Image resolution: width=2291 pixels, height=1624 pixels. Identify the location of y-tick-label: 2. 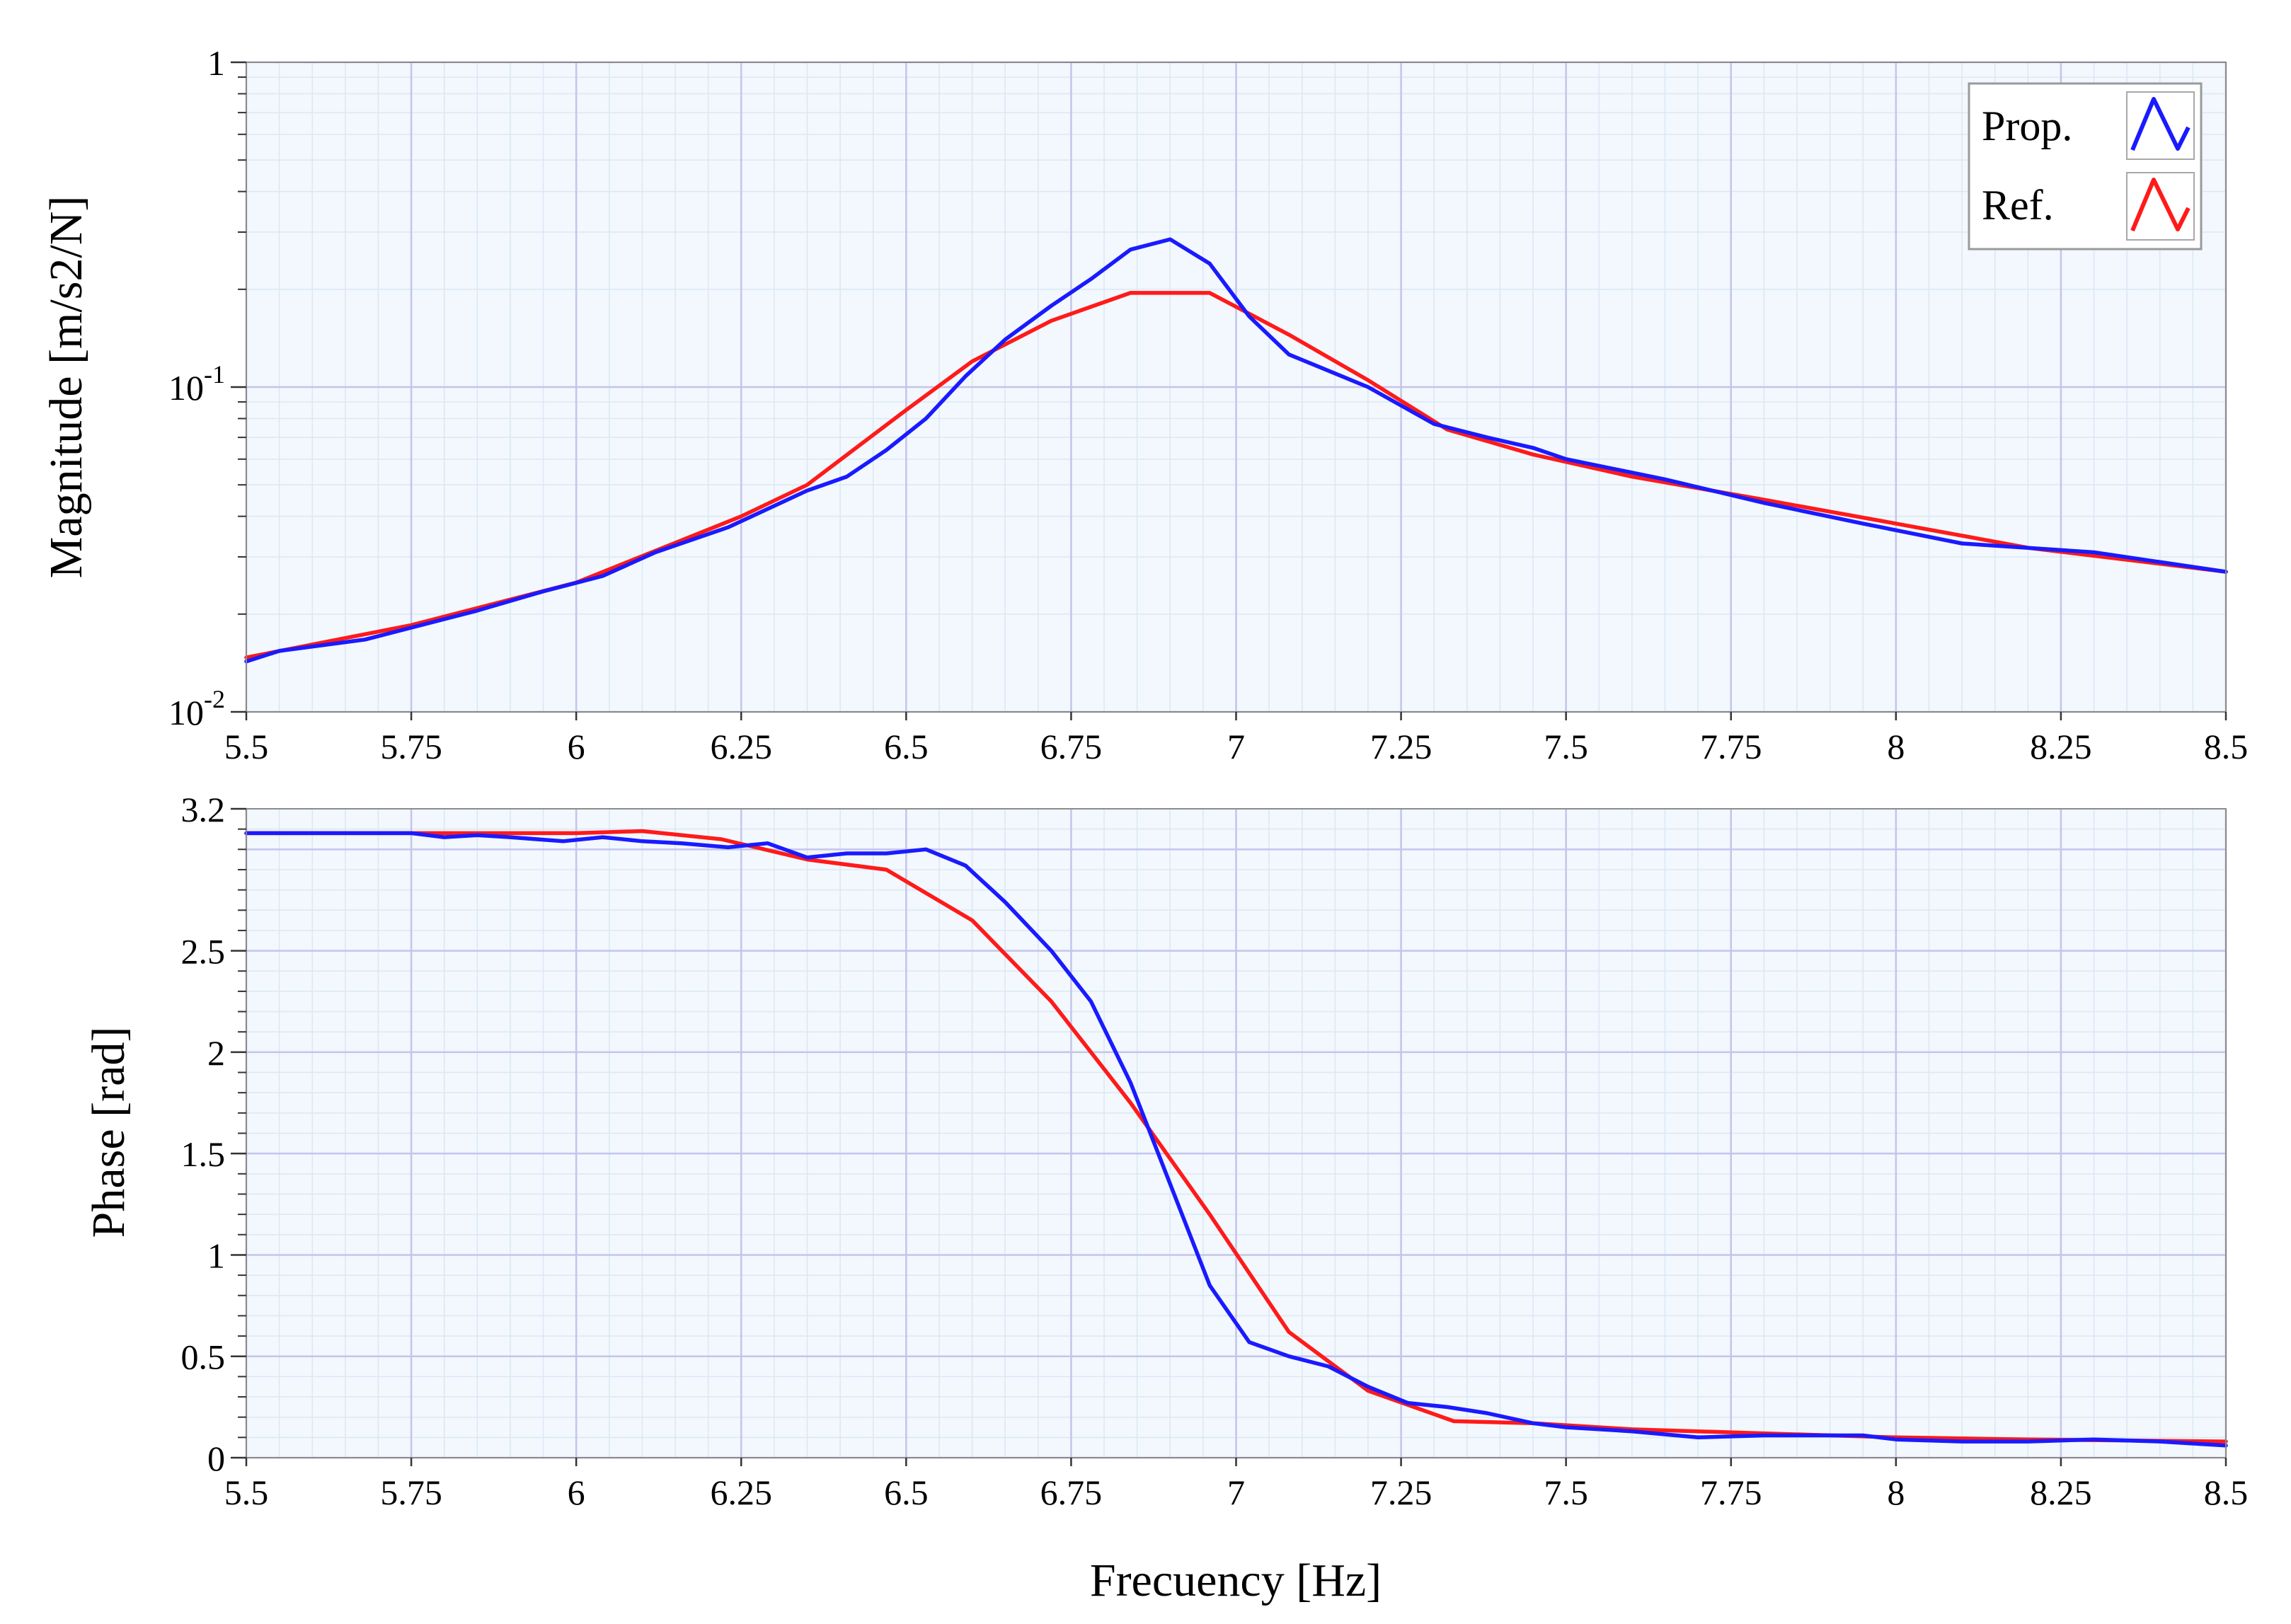
(216, 1053).